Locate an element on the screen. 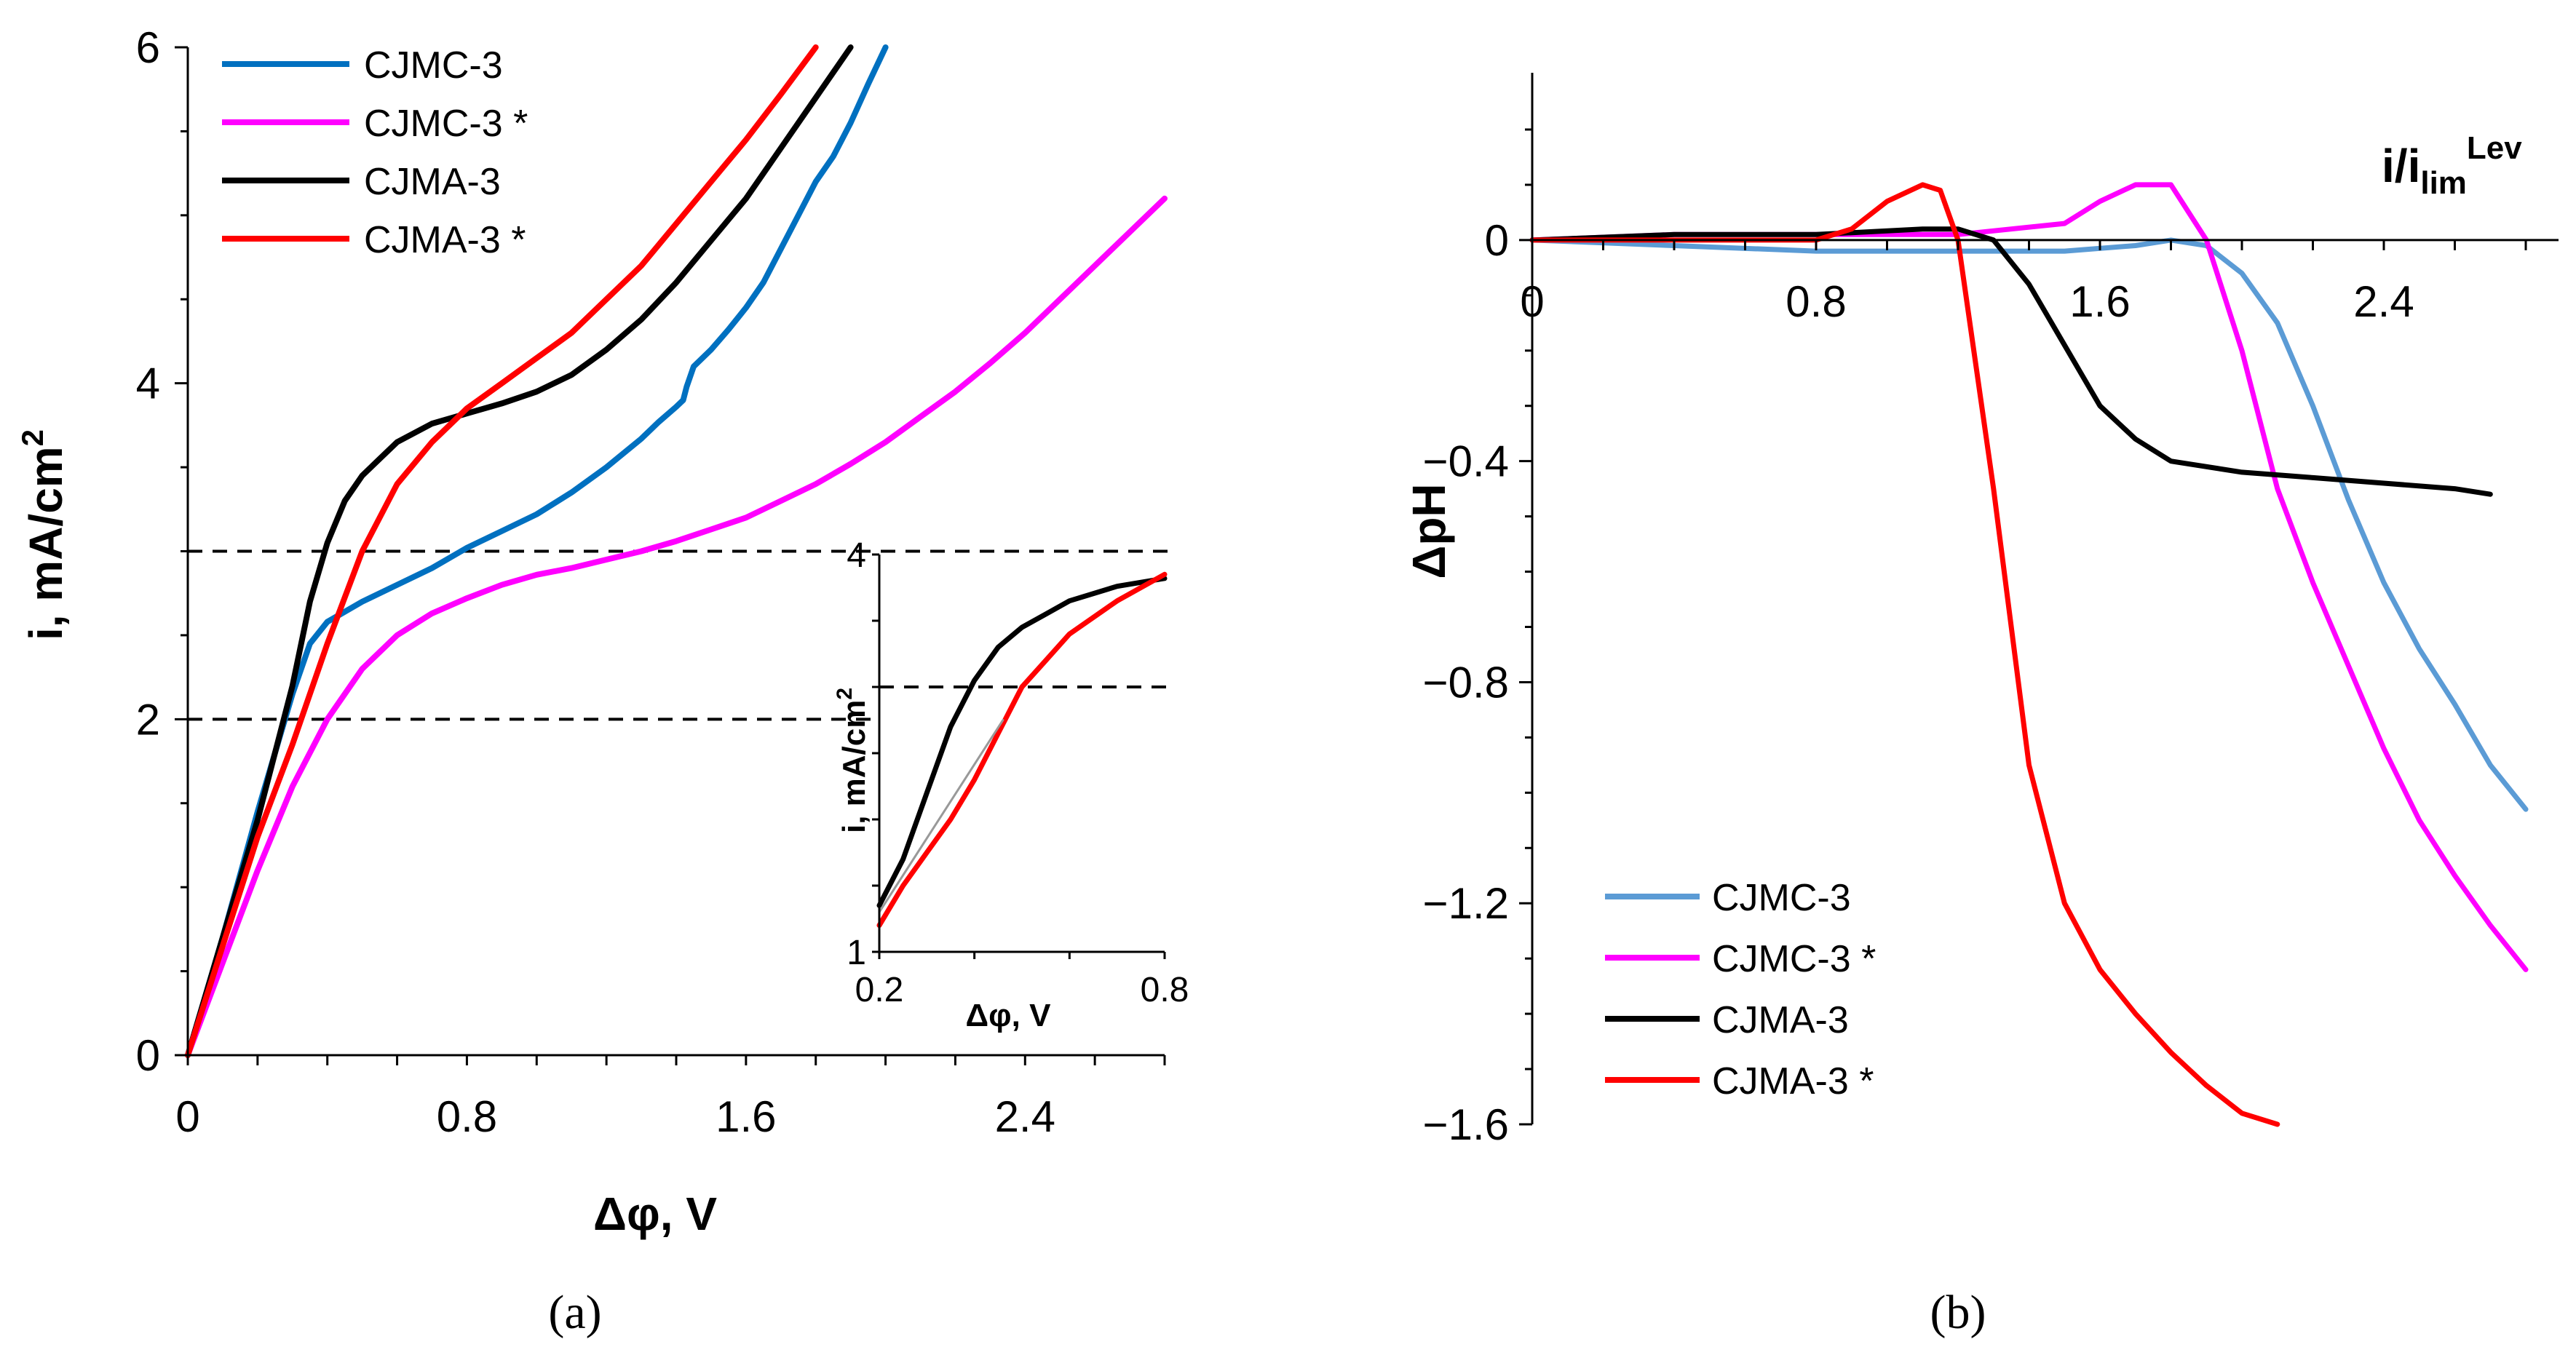 Image resolution: width=2576 pixels, height=1355 pixels. panel-b-x-label-sup: Lev is located at coordinates (2494, 148).